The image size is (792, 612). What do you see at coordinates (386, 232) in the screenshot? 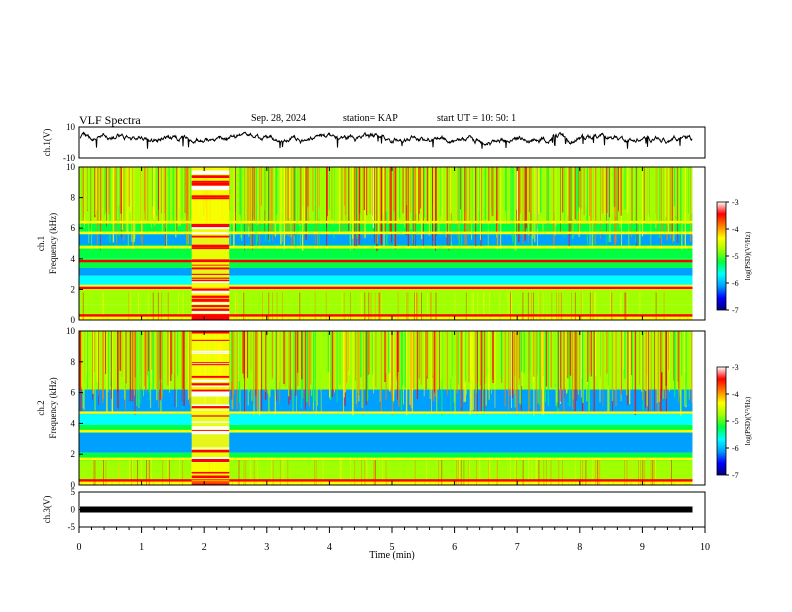
I see `ch1-emission-line` at bounding box center [386, 232].